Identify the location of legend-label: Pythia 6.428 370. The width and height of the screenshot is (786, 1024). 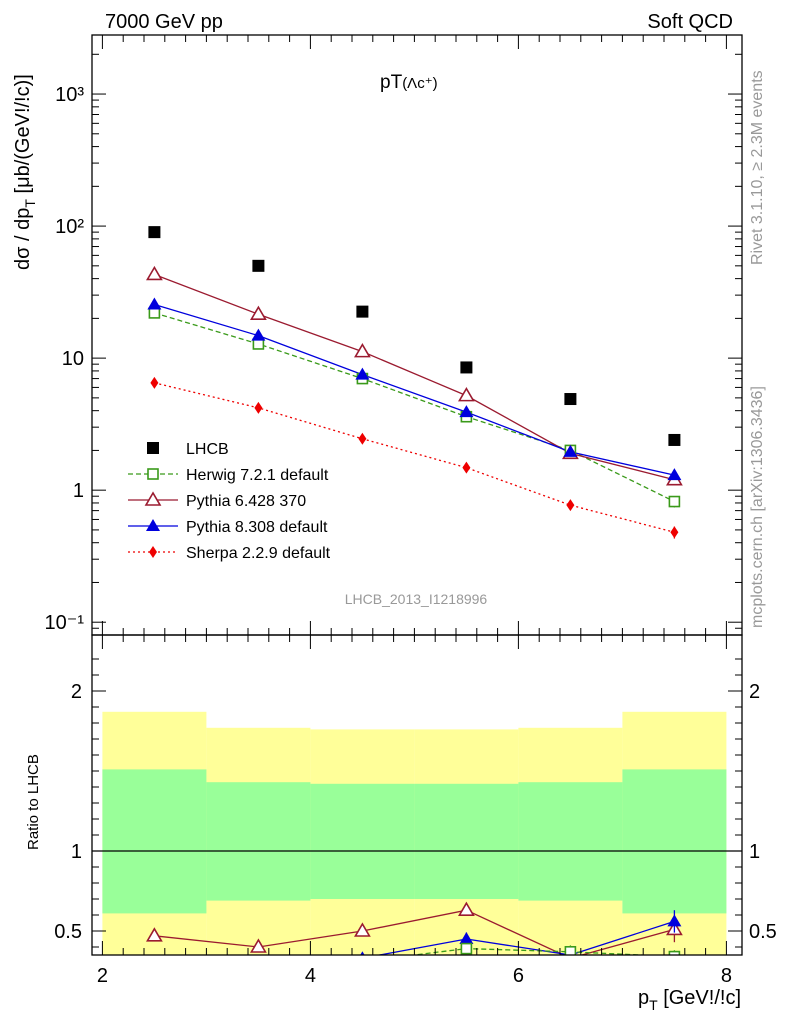
(246, 501).